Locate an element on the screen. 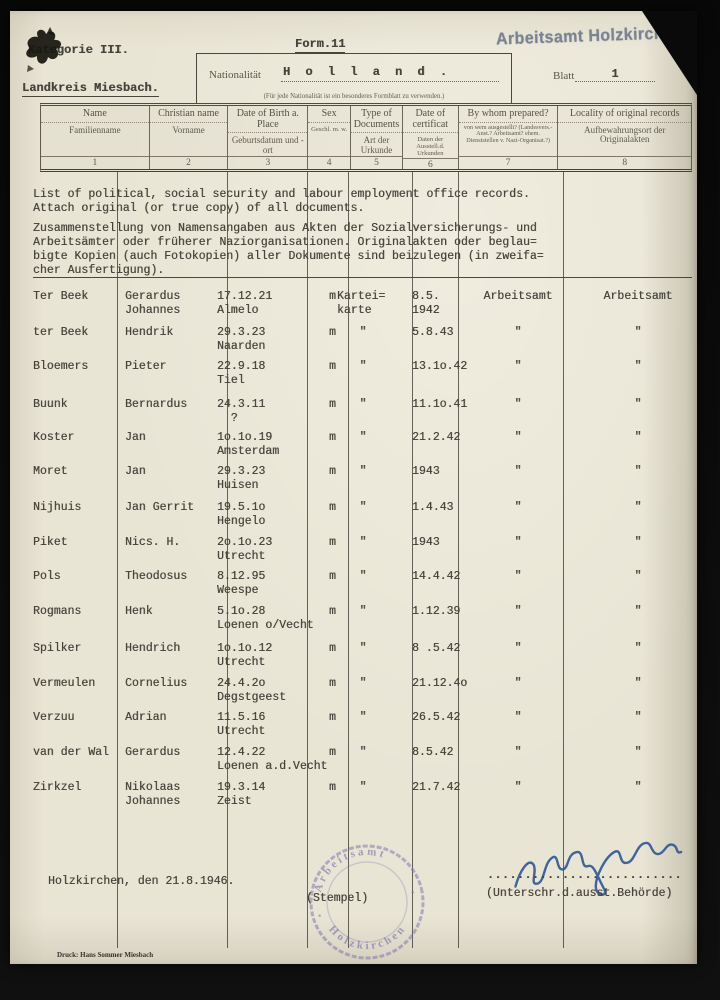 Image resolution: width=720 pixels, height=1000 pixels. column-title-en: Sex is located at coordinates (329, 114).